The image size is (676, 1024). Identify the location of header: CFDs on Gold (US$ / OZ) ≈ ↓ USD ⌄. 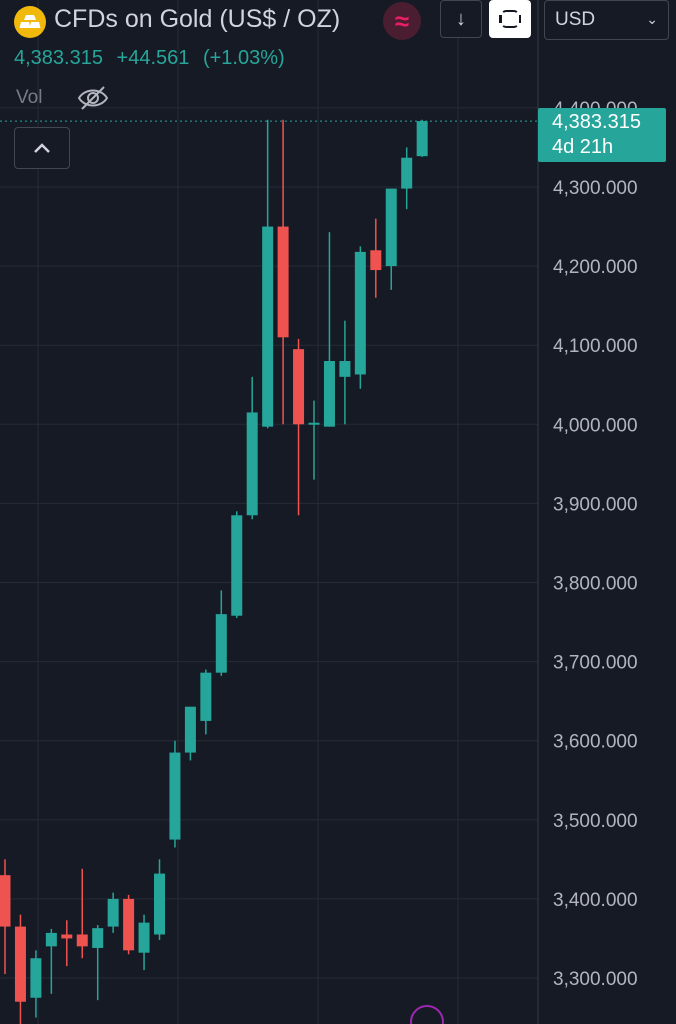
(338, 22).